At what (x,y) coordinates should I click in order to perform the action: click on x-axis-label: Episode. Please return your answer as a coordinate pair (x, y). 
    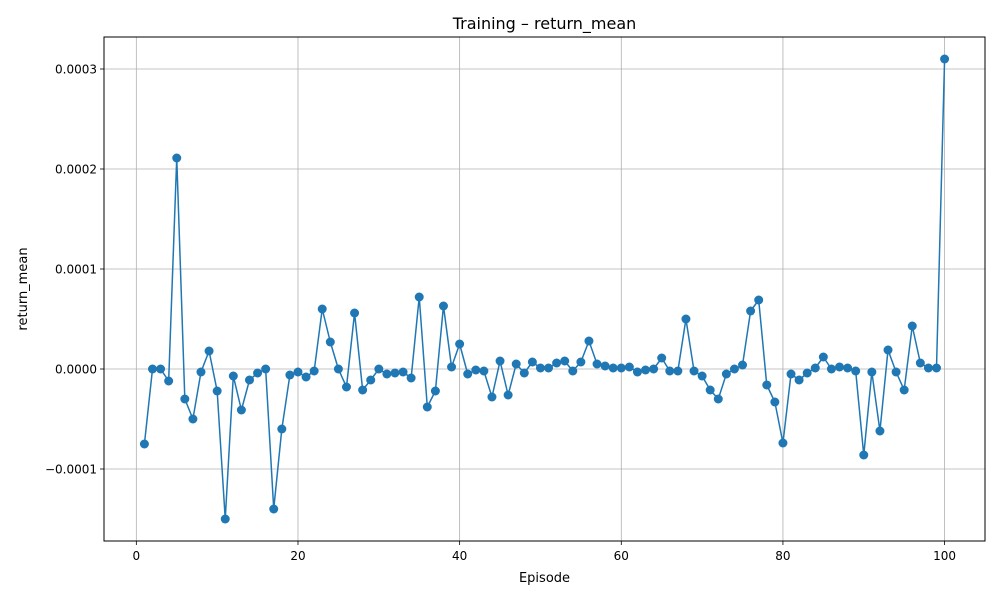
    Looking at the image, I should click on (544, 578).